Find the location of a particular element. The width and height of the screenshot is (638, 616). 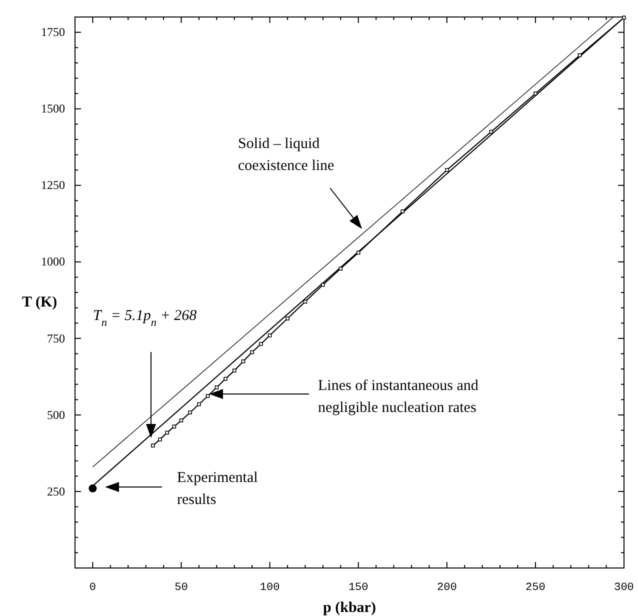

annotation: Experimental results is located at coordinates (217, 489).